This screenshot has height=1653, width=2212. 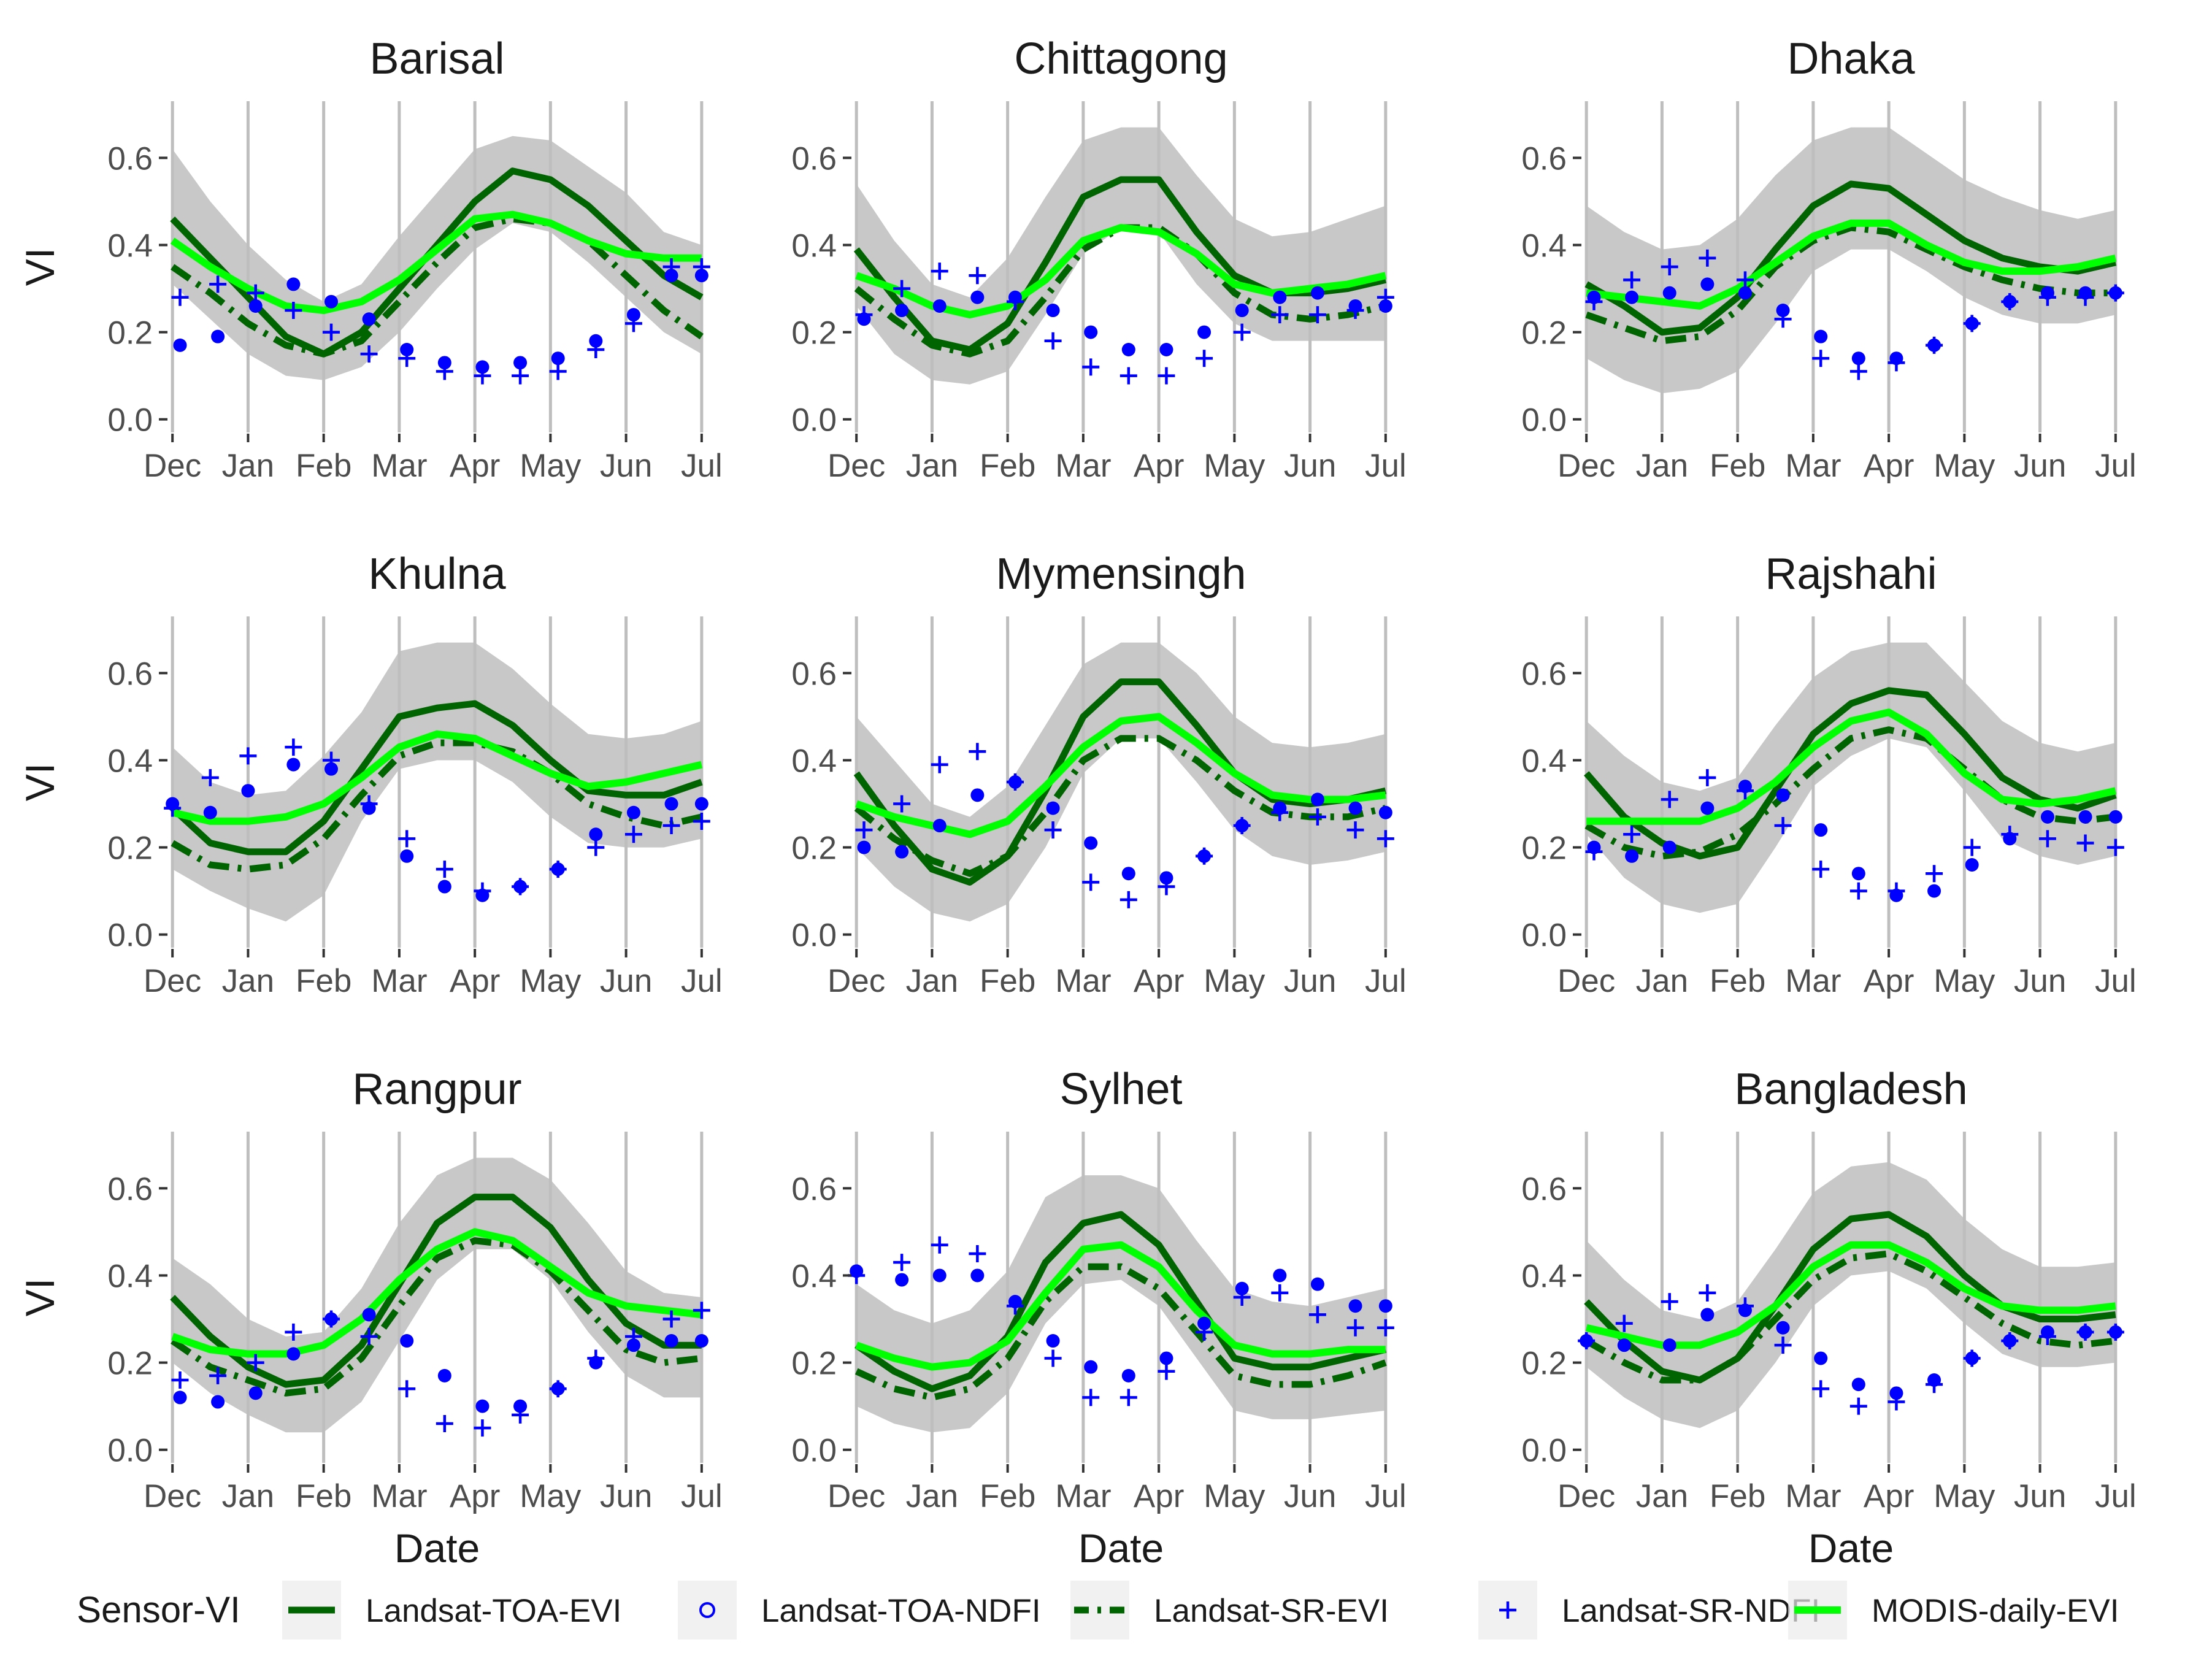 I want to click on y-axis-label: VI, so click(x=40, y=782).